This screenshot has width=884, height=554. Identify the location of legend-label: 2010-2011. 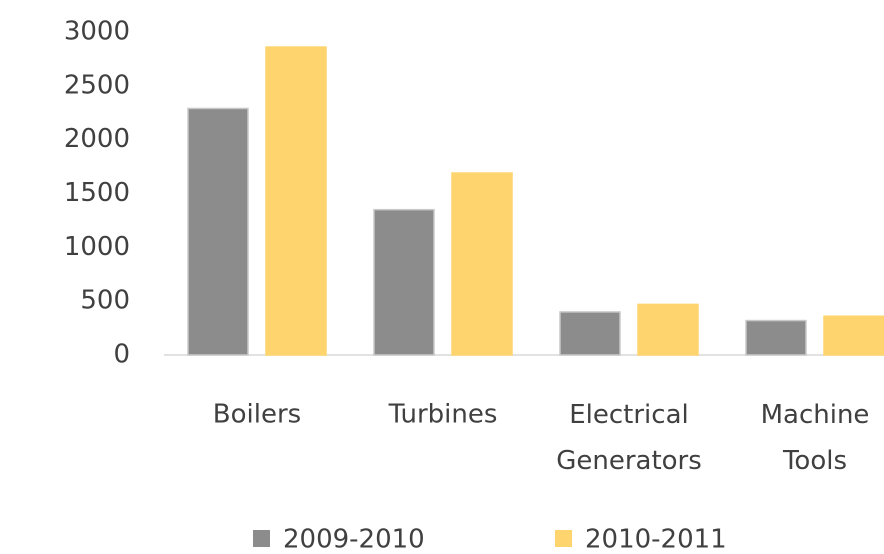
(656, 539).